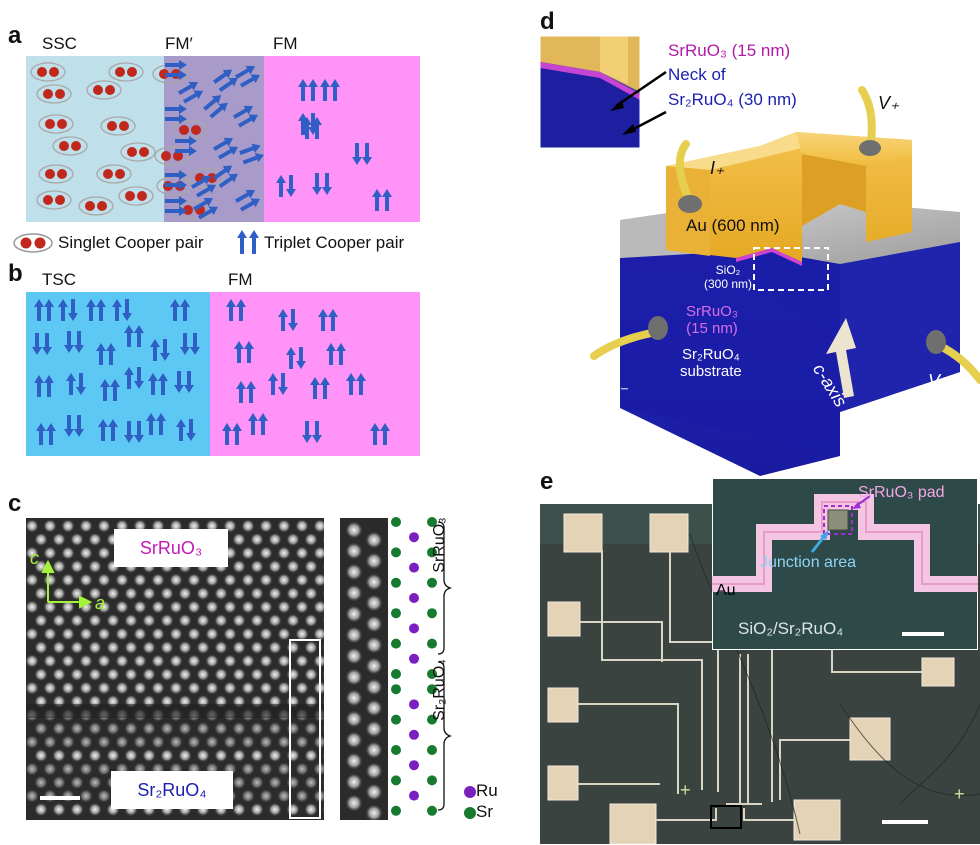 This screenshot has height=845, width=980. I want to click on triplet-pair-icon, so click(248, 242).